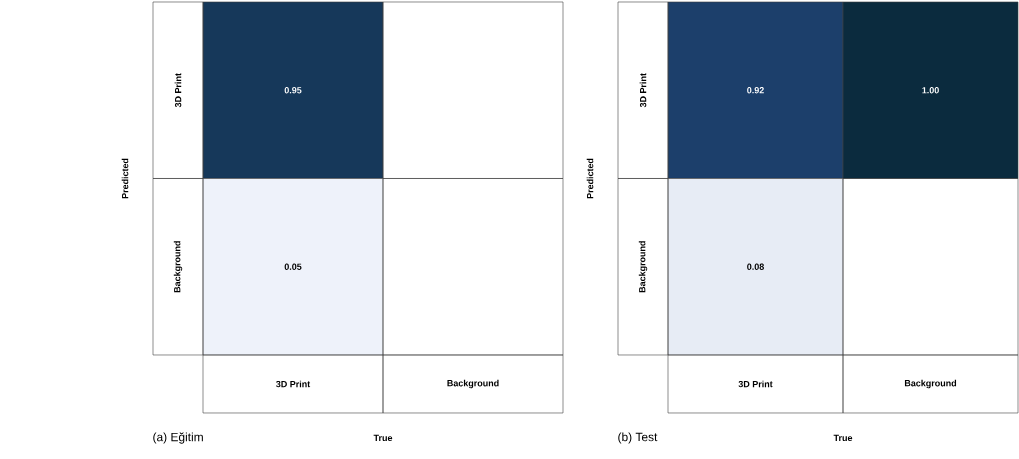  I want to click on data-label: 0.08, so click(755, 266).